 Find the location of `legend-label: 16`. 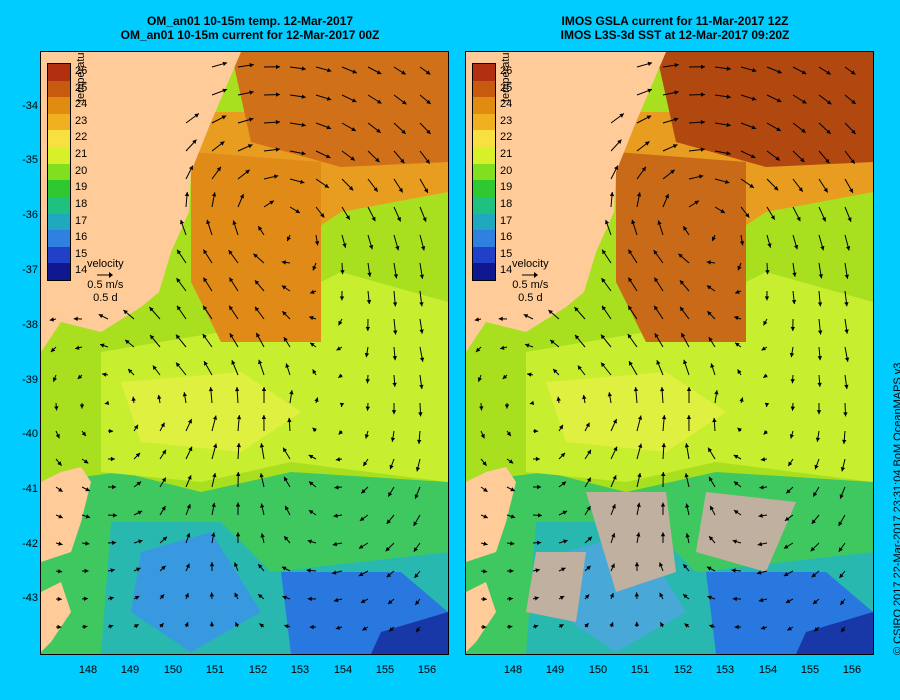

legend-label: 16 is located at coordinates (506, 237).